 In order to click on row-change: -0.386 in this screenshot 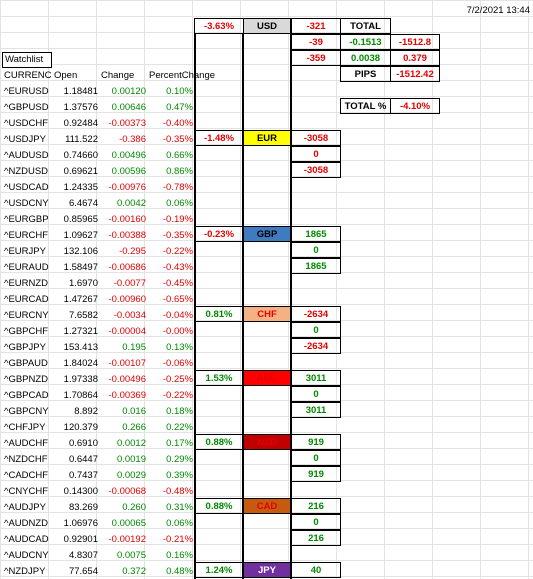, I will do `click(132, 139)`.